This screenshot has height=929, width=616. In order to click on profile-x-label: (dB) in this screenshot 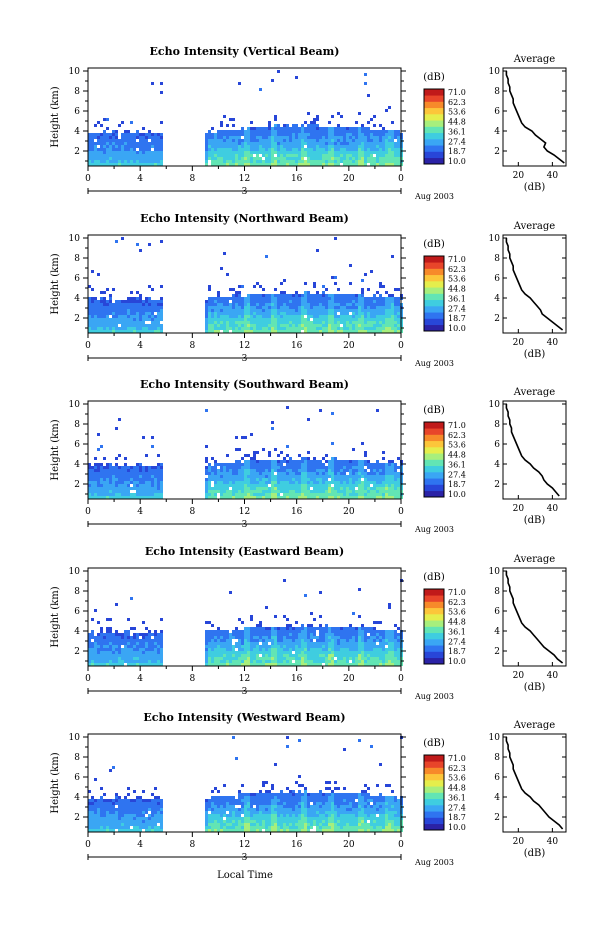, I will do `click(535, 354)`.